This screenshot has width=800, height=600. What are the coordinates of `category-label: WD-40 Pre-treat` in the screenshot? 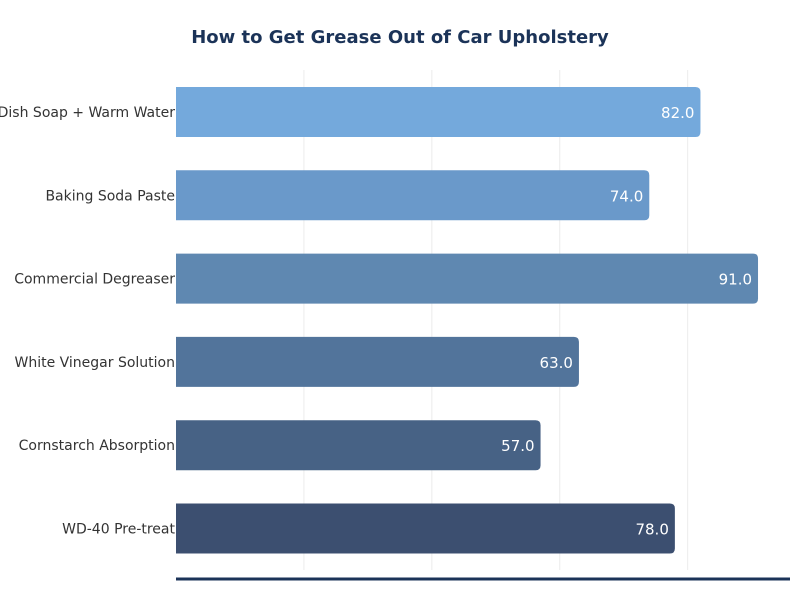 It's located at (118, 530).